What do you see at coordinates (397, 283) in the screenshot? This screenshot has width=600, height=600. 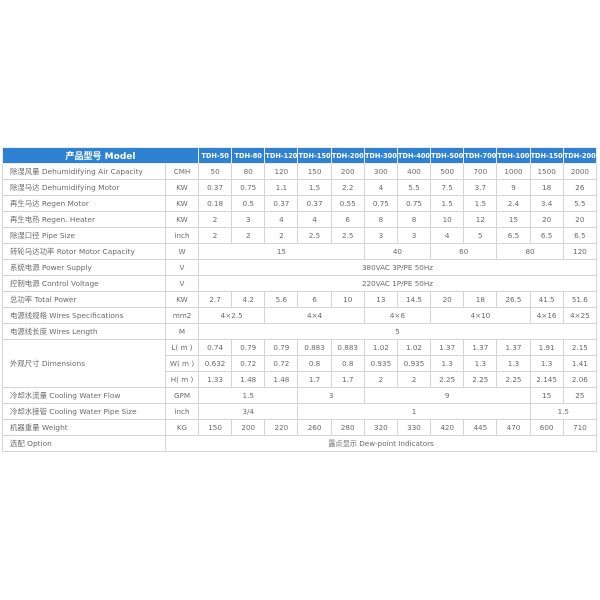 I see `value-cell: 220VAC 1P/PE 50Hz` at bounding box center [397, 283].